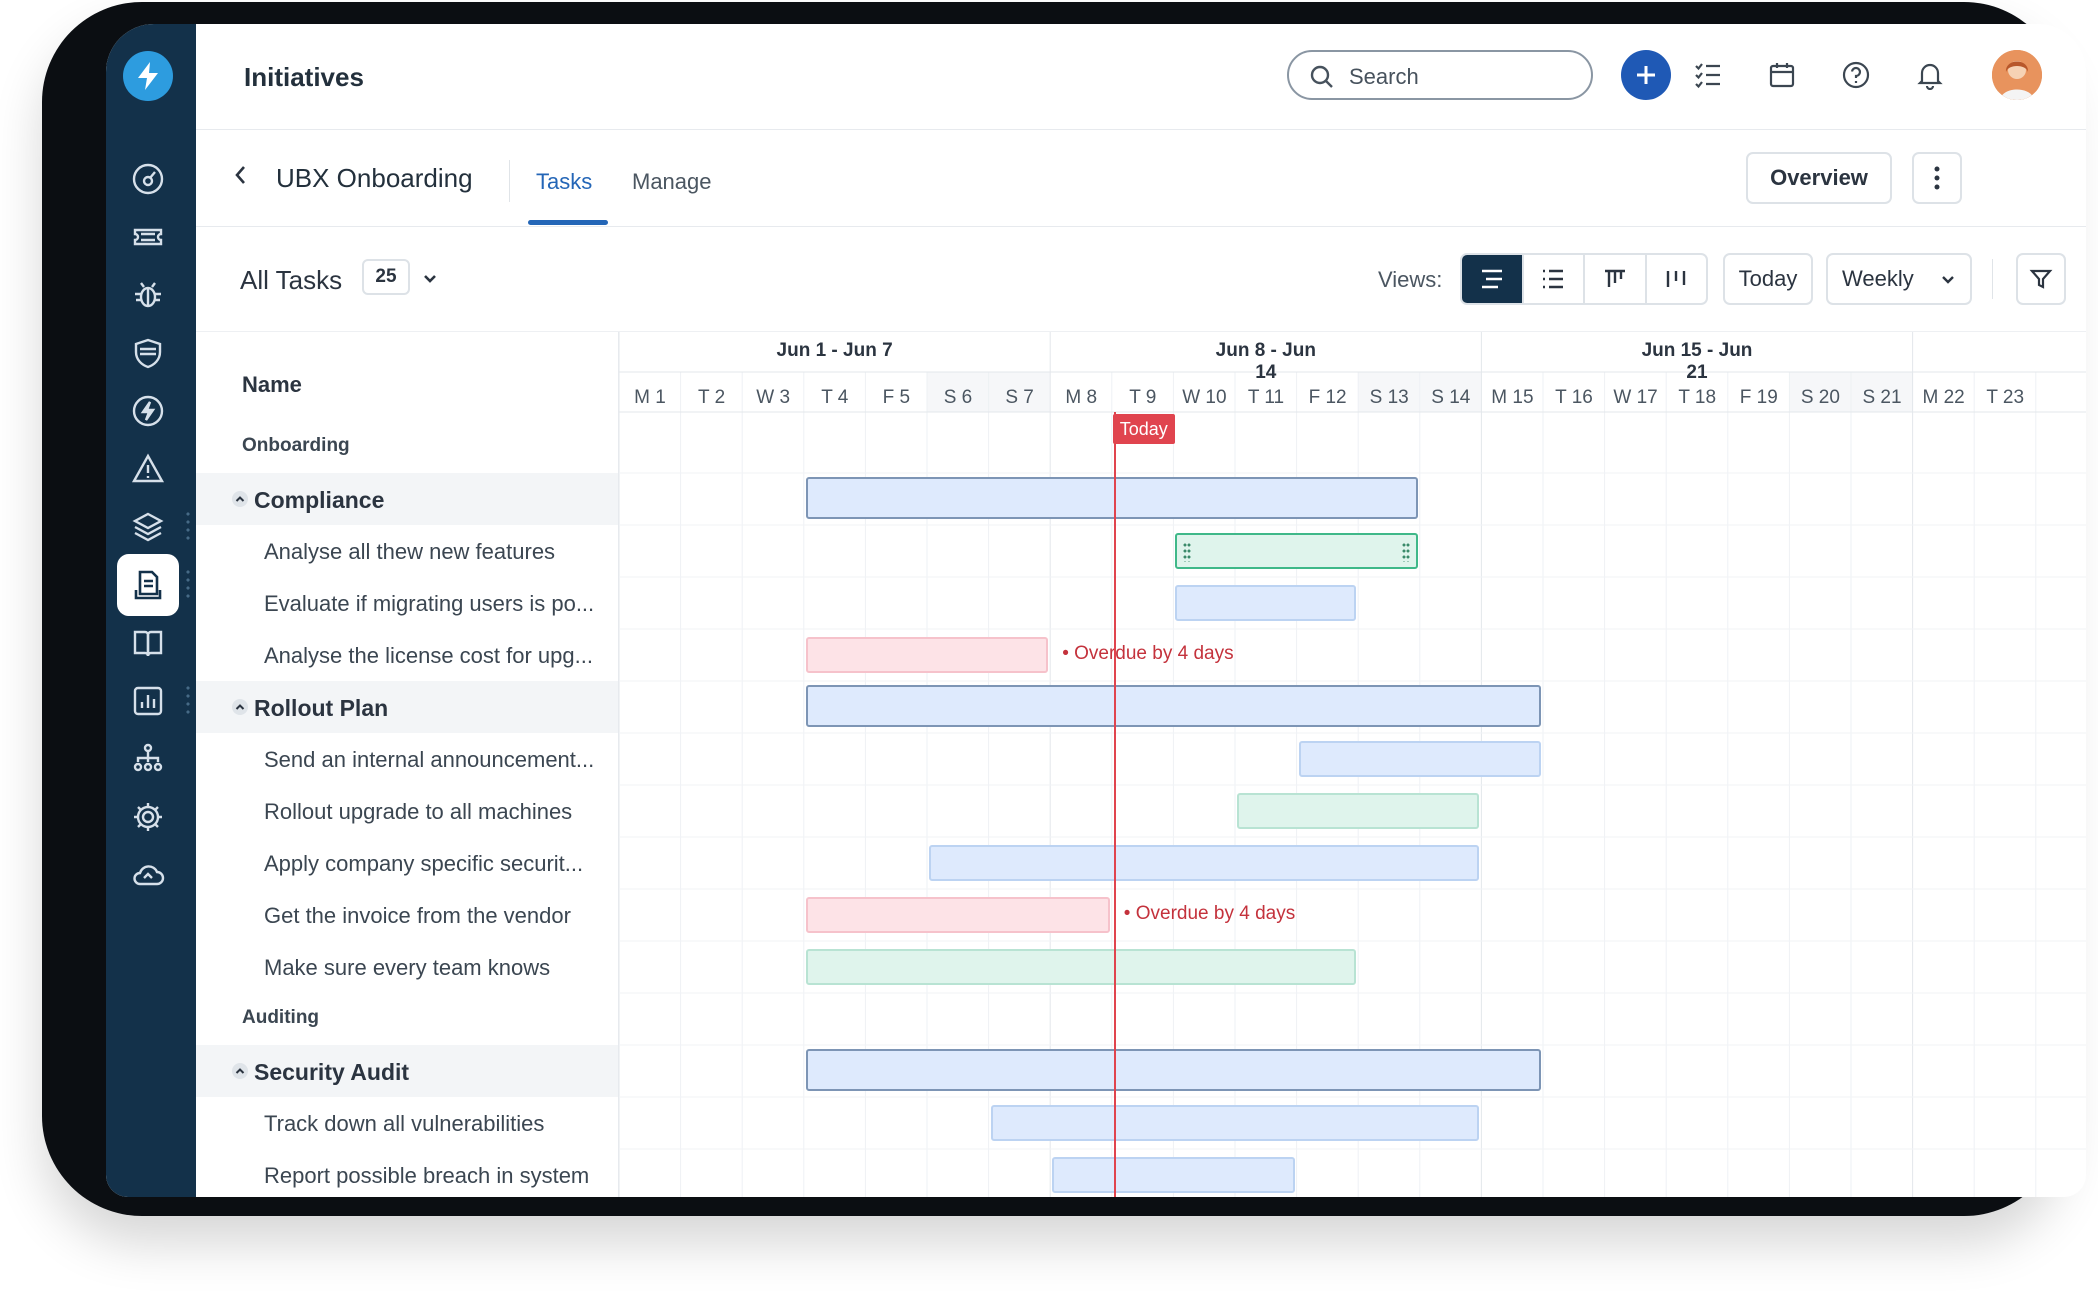  I want to click on help-icon, so click(1856, 75).